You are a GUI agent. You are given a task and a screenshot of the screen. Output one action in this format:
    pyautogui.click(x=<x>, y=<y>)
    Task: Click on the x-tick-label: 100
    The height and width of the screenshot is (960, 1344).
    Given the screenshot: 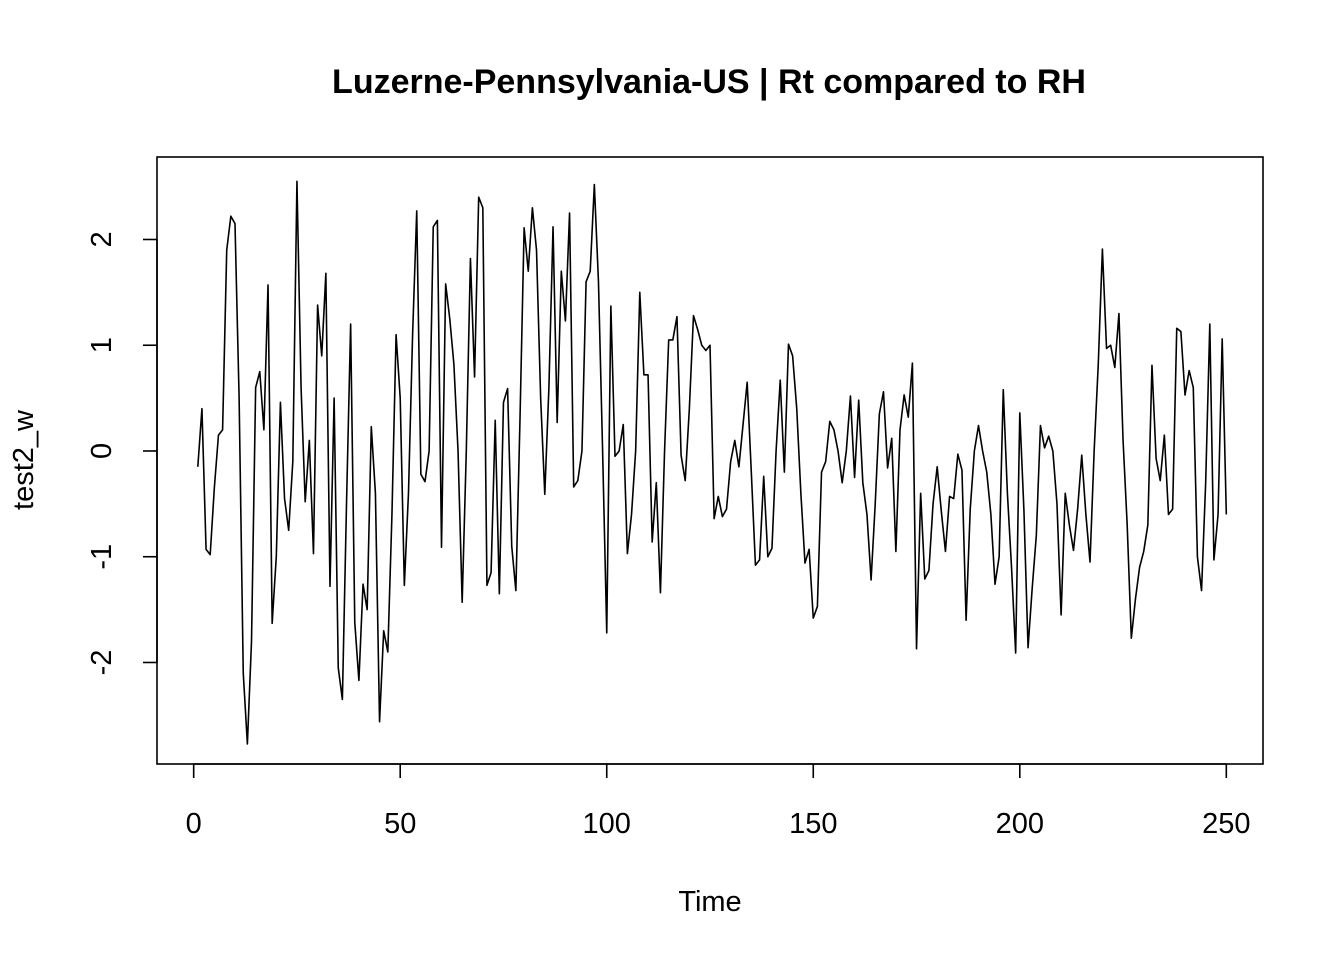 What is the action you would take?
    pyautogui.click(x=607, y=824)
    